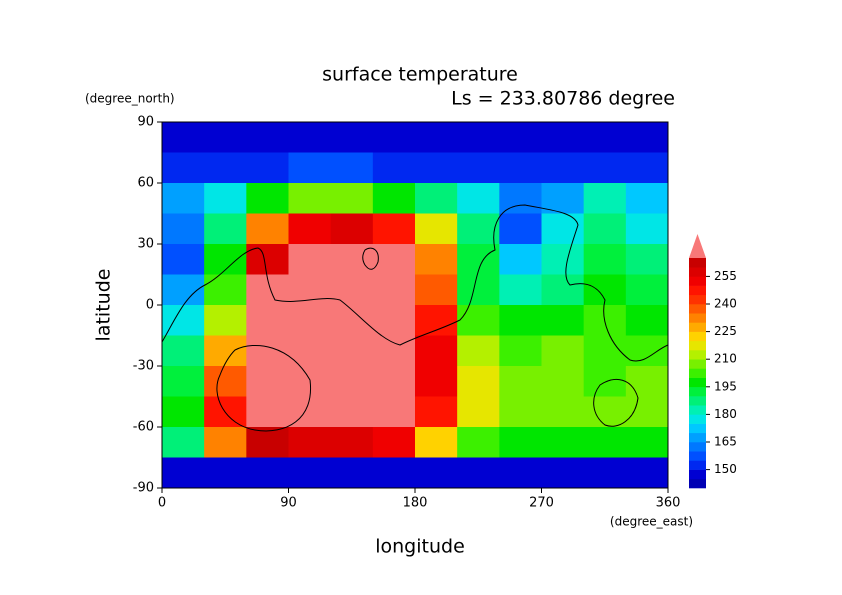  What do you see at coordinates (162, 503) in the screenshot?
I see `x-tick-label: 0` at bounding box center [162, 503].